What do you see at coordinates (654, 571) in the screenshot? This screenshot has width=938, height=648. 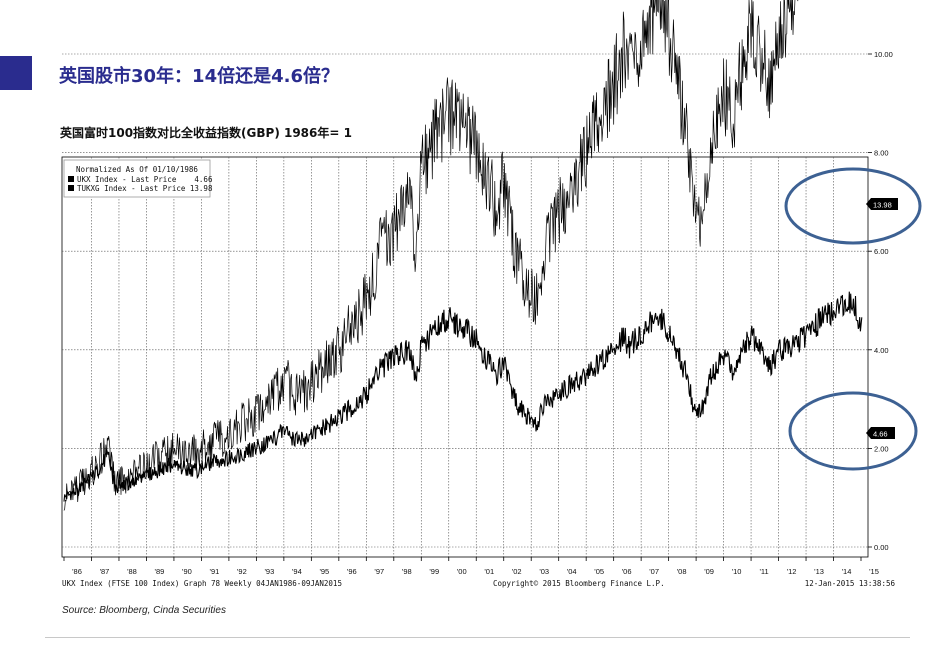 I see `x-tick-label: '07` at bounding box center [654, 571].